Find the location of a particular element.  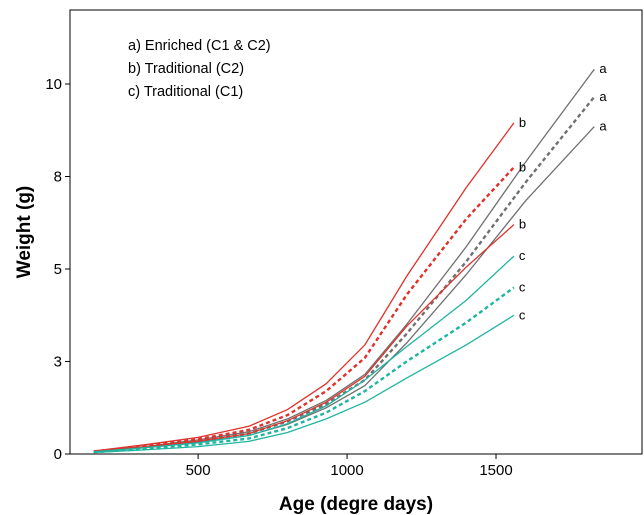

y-tick-label: 3 is located at coordinates (58, 362).